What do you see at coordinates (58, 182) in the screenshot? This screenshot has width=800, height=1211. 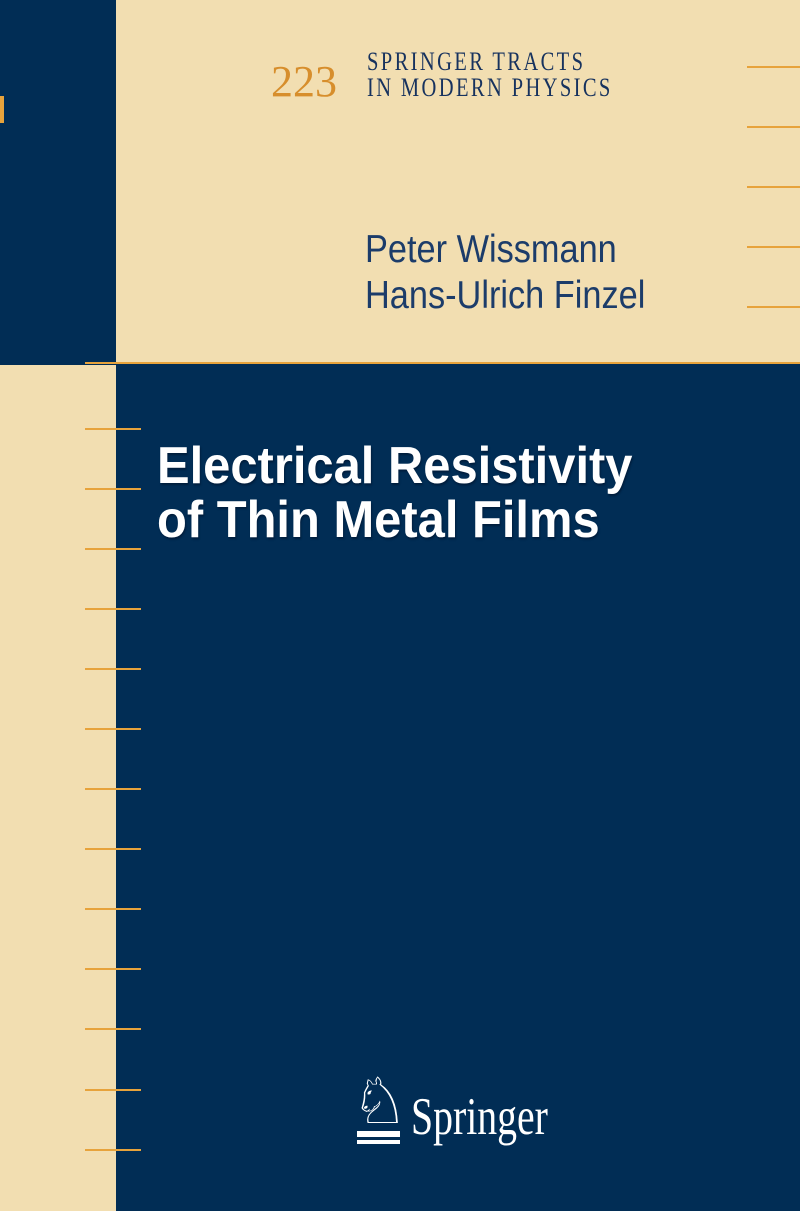 I see `spine-navy-block` at bounding box center [58, 182].